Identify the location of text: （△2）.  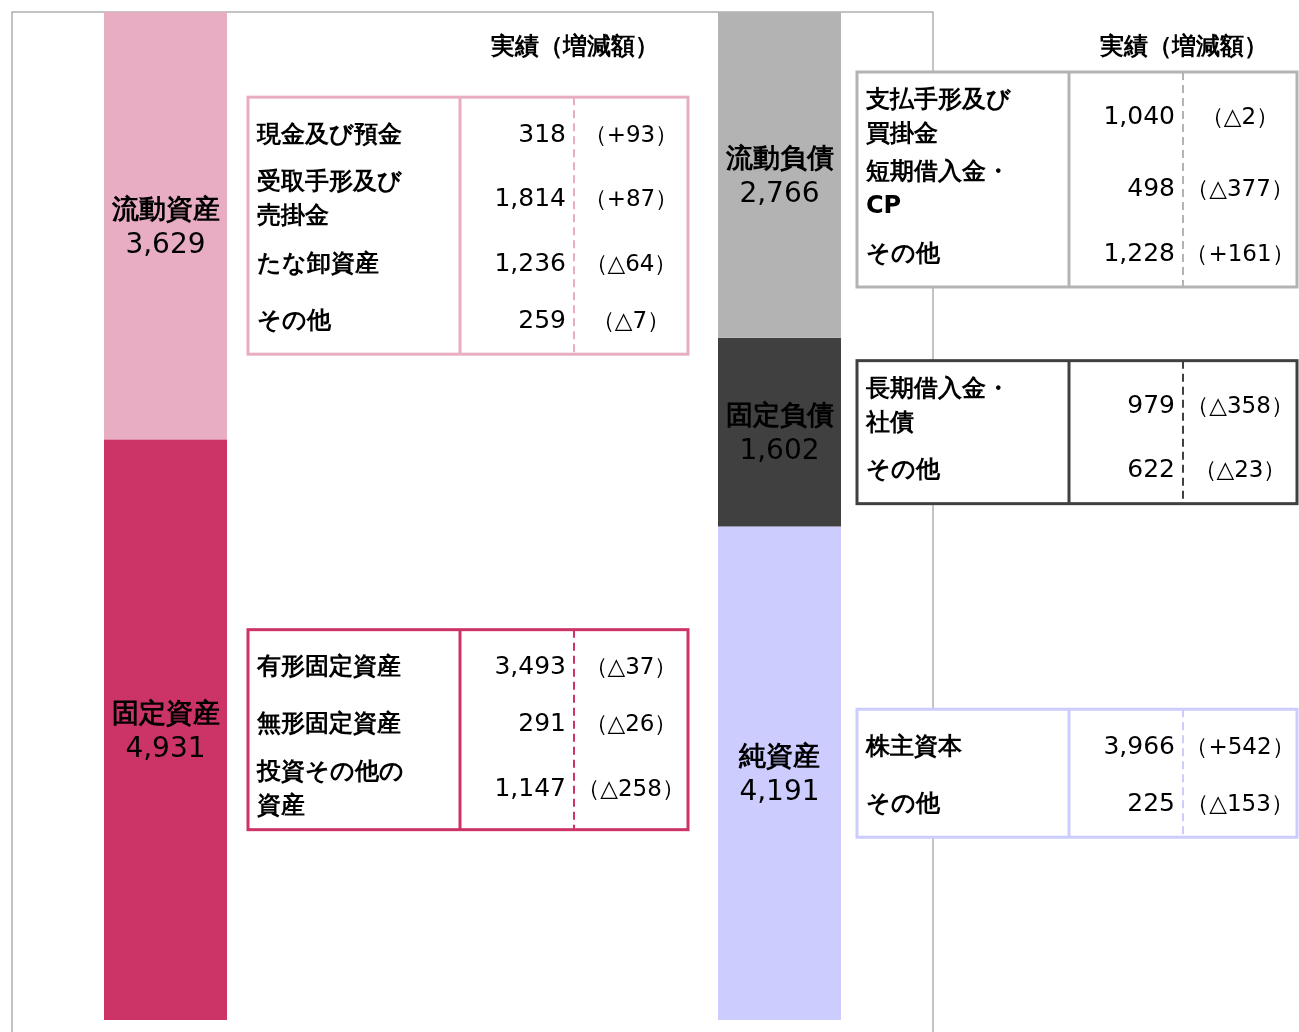
(1240, 116).